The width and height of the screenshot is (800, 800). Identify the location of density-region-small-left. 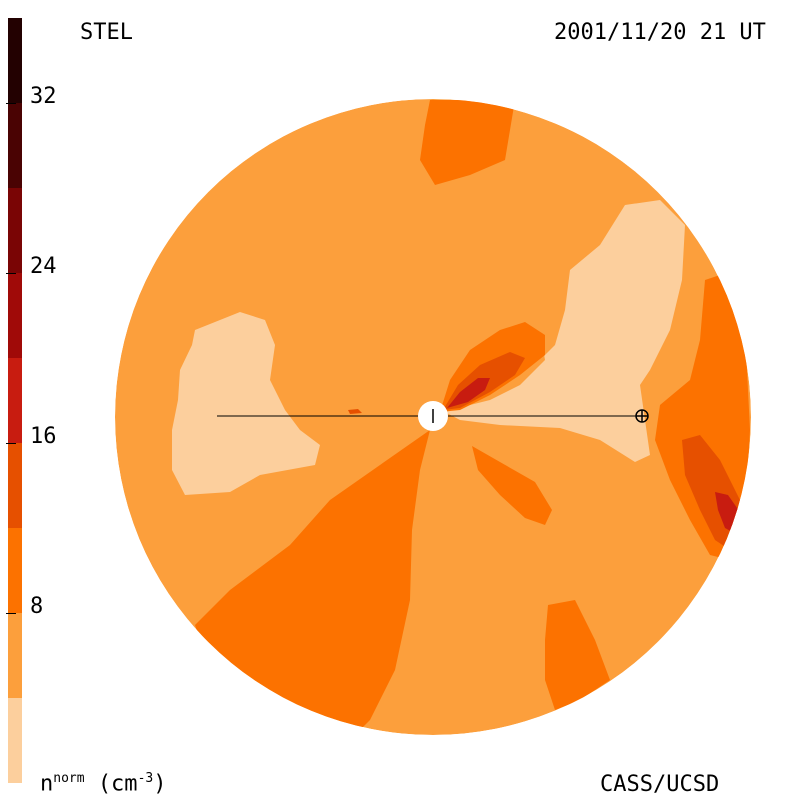
(355, 411).